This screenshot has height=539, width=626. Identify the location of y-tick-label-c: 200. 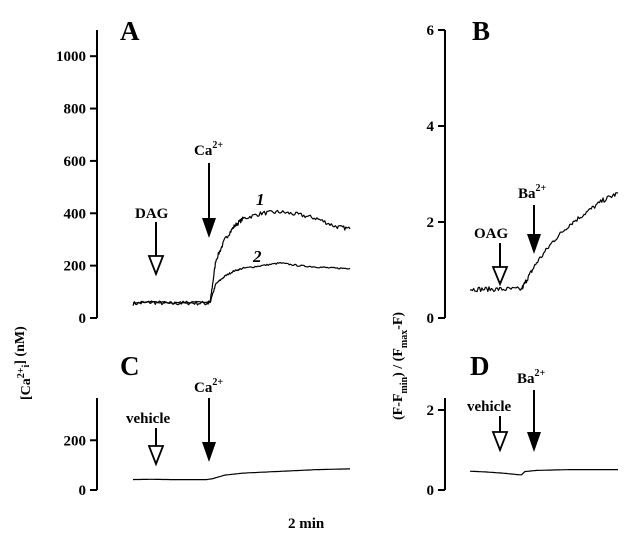
(75, 441).